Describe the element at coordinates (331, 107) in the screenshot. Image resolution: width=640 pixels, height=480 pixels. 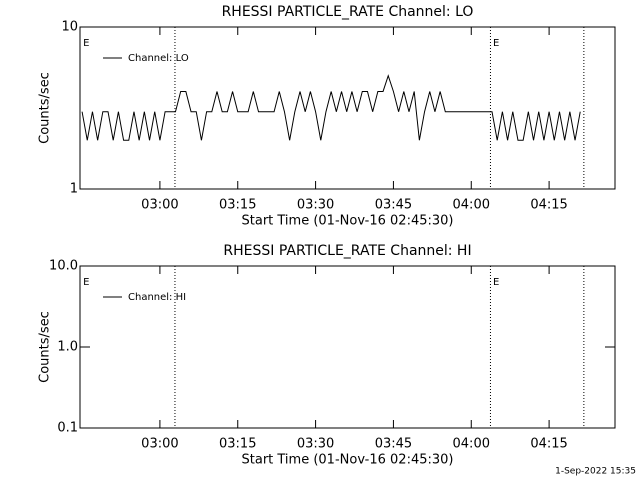
I see `data-line` at that location.